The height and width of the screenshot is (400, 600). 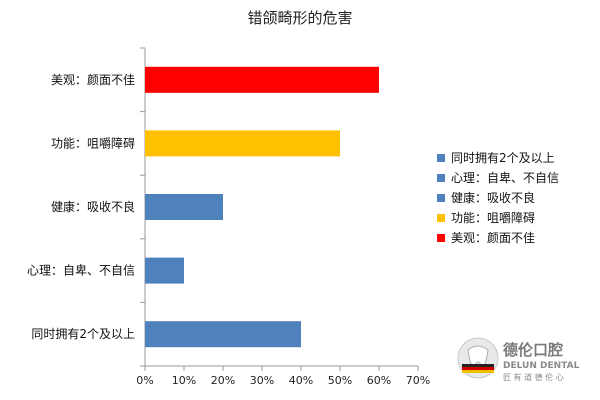 I want to click on category-label: 功能：咀嚼障碍, so click(x=93, y=142).